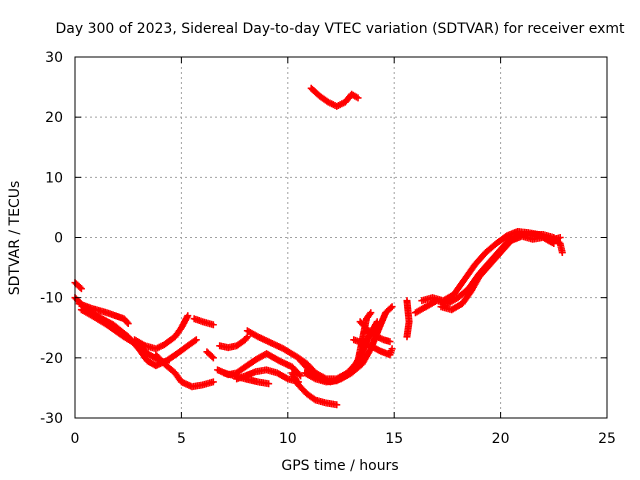 The image size is (640, 480). Describe the element at coordinates (288, 439) in the screenshot. I see `x-tick-label: 10` at that location.